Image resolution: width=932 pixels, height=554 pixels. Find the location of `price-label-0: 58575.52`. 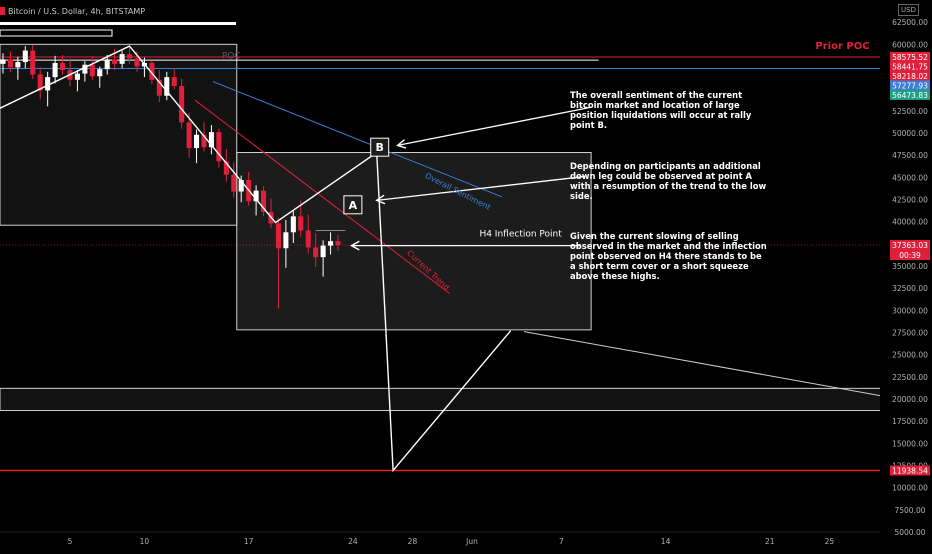

price-label-0: 58575.52 is located at coordinates (910, 57).